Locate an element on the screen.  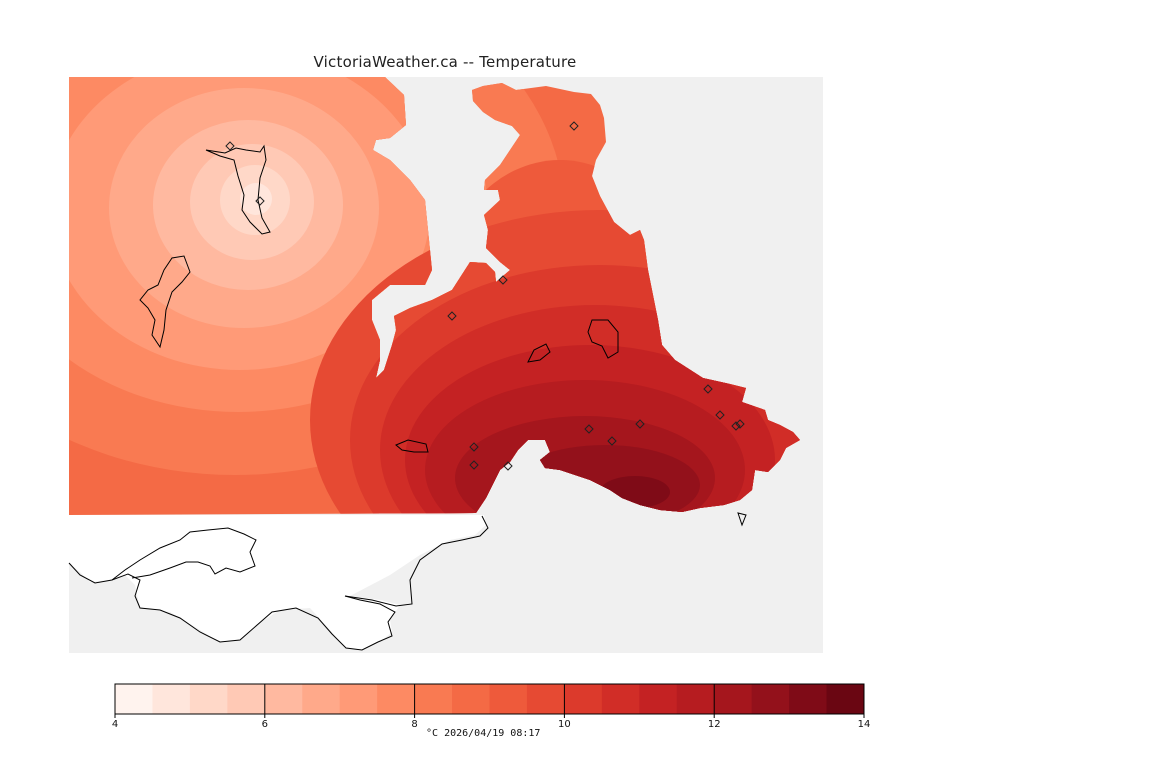
southern-coastline is located at coordinates (278, 583).